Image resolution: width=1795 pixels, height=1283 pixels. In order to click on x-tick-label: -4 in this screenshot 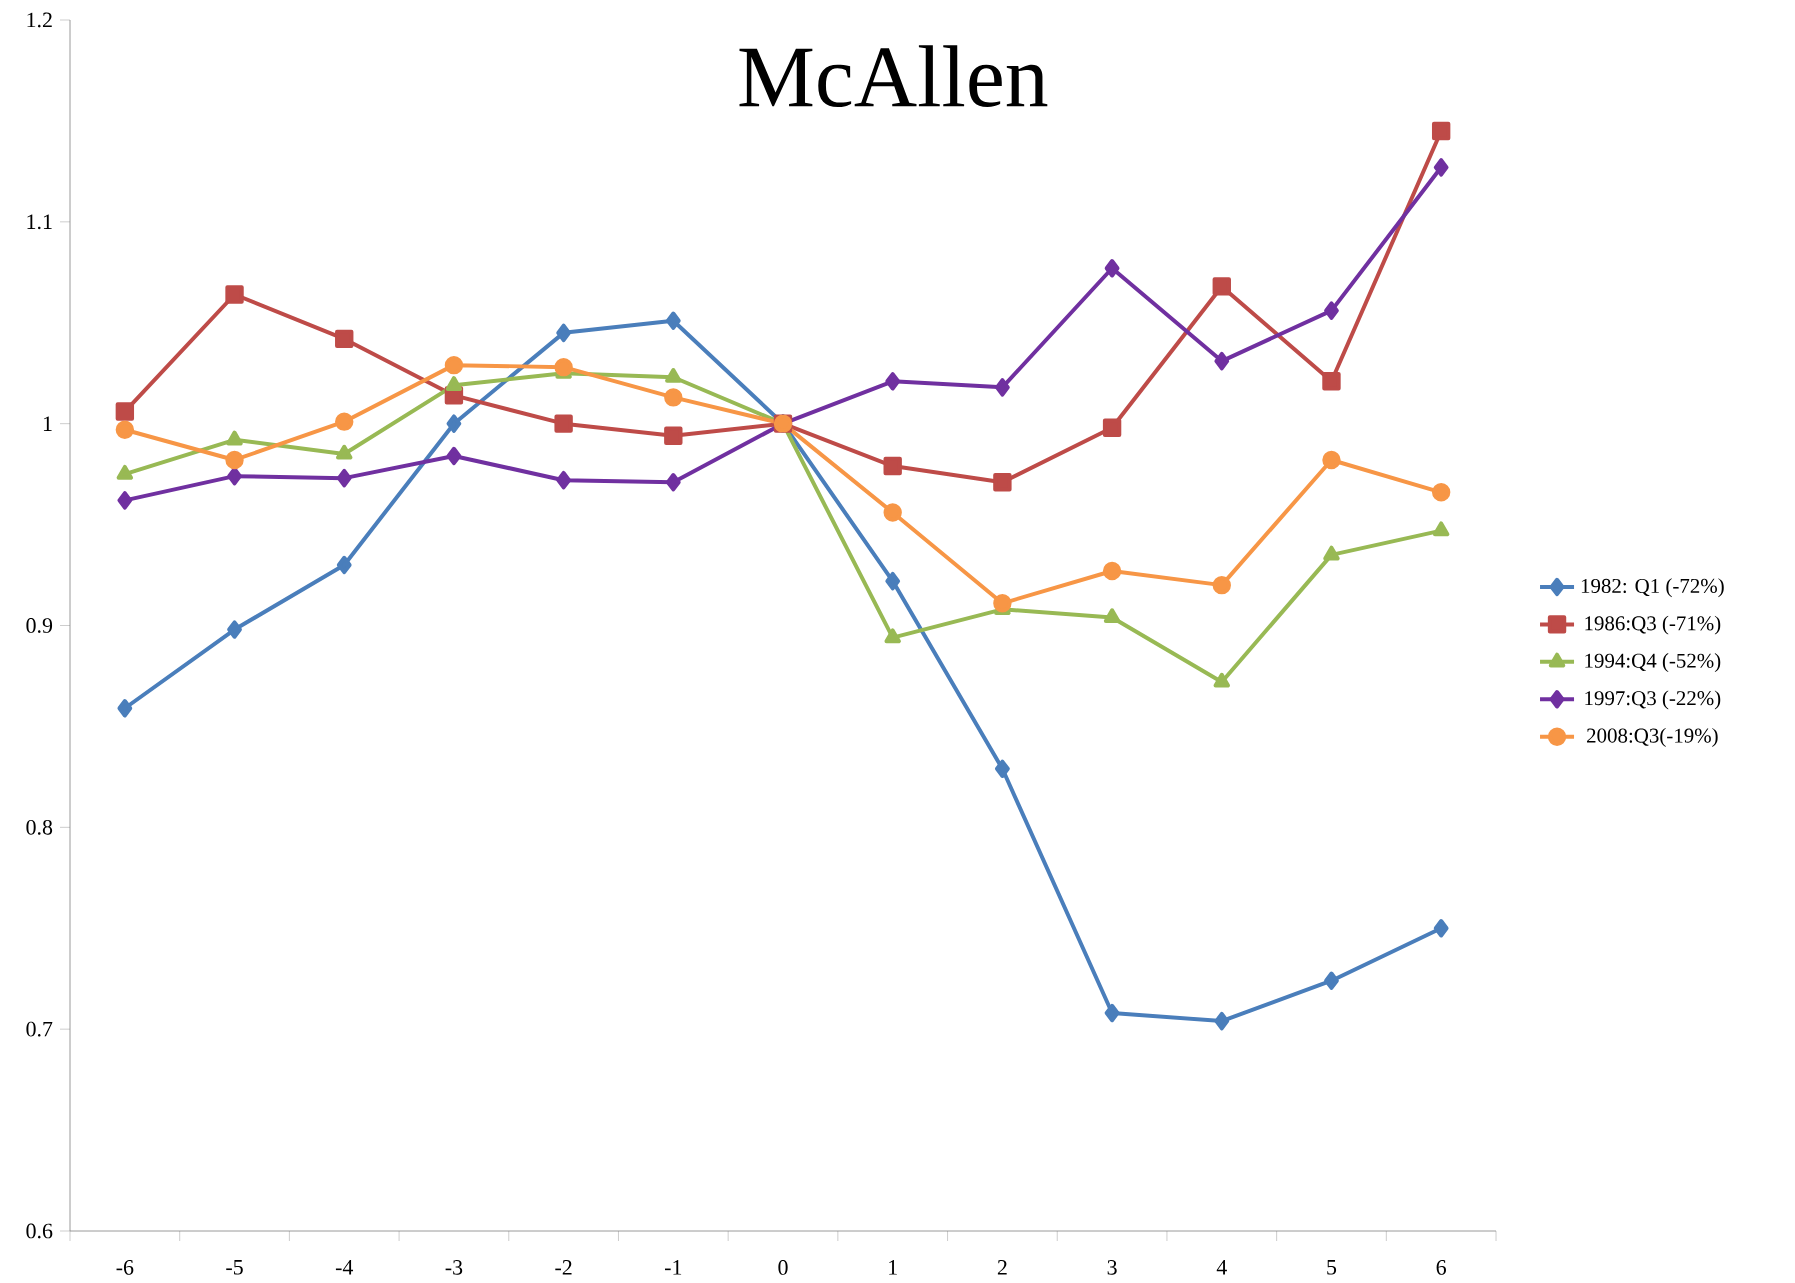, I will do `click(344, 1267)`.